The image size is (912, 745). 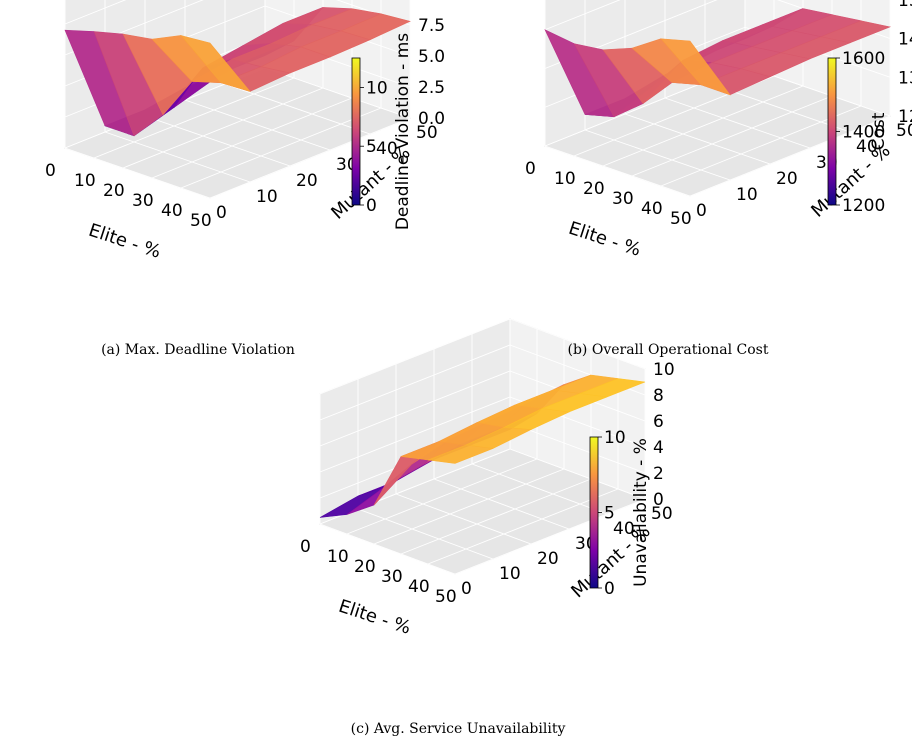 What do you see at coordinates (863, 59) in the screenshot?
I see `colorbar-tick-label: 1600` at bounding box center [863, 59].